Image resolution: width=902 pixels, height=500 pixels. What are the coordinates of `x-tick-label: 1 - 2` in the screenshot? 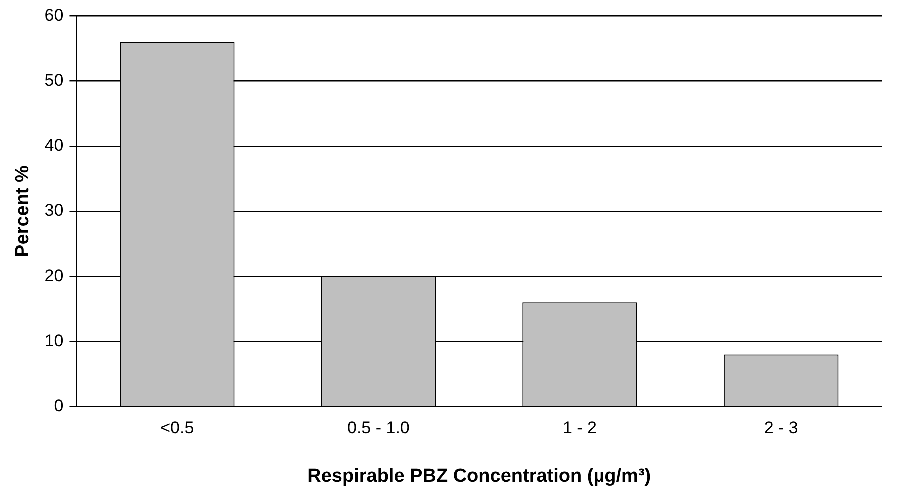 It's located at (580, 428).